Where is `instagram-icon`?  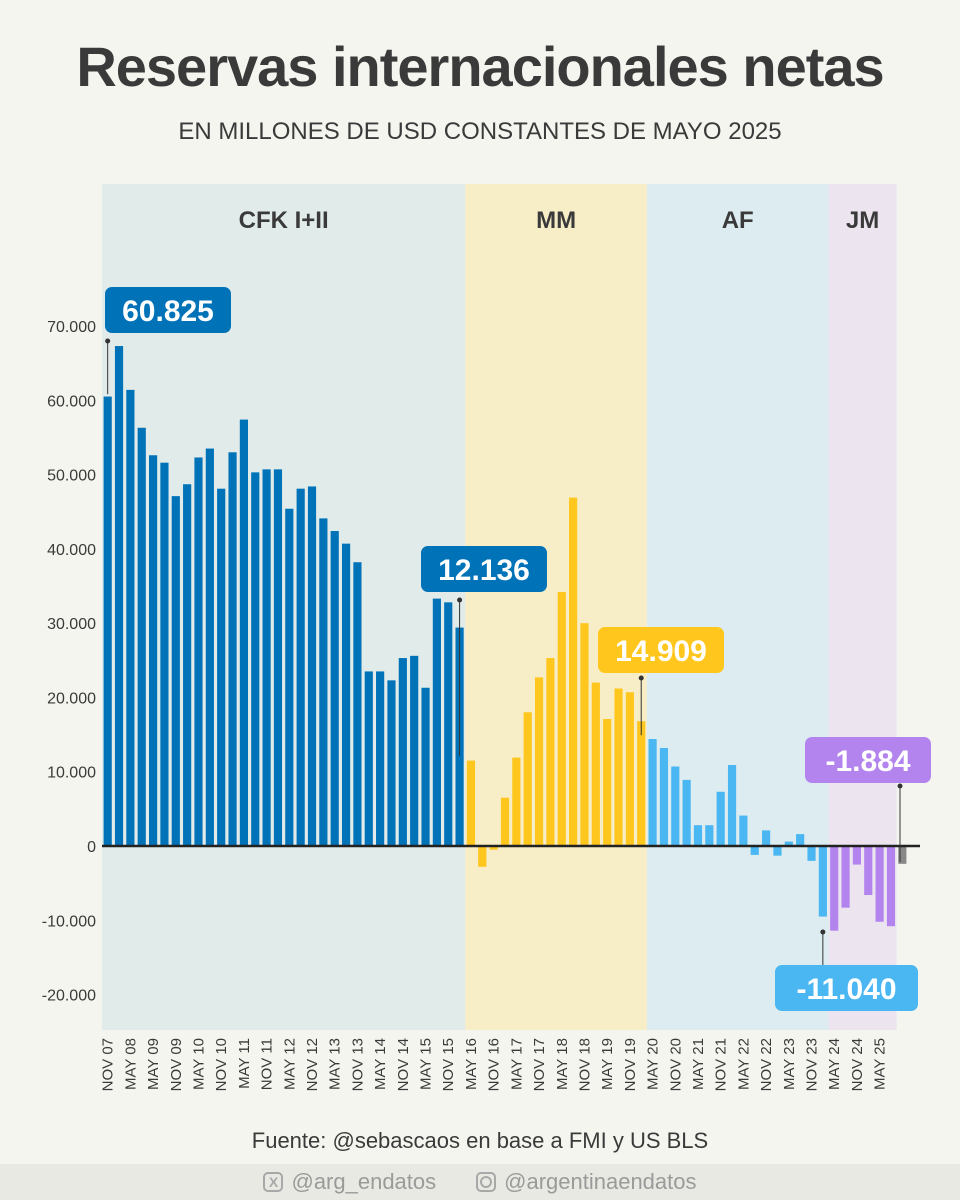 instagram-icon is located at coordinates (486, 1182).